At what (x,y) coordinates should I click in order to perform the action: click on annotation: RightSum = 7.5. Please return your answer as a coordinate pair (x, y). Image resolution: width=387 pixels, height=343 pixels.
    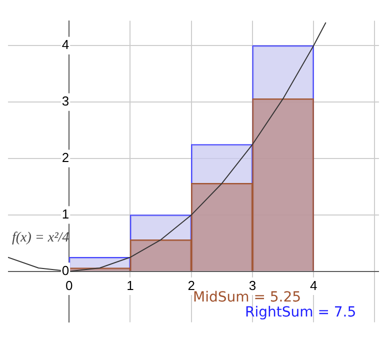
    Looking at the image, I should click on (300, 312).